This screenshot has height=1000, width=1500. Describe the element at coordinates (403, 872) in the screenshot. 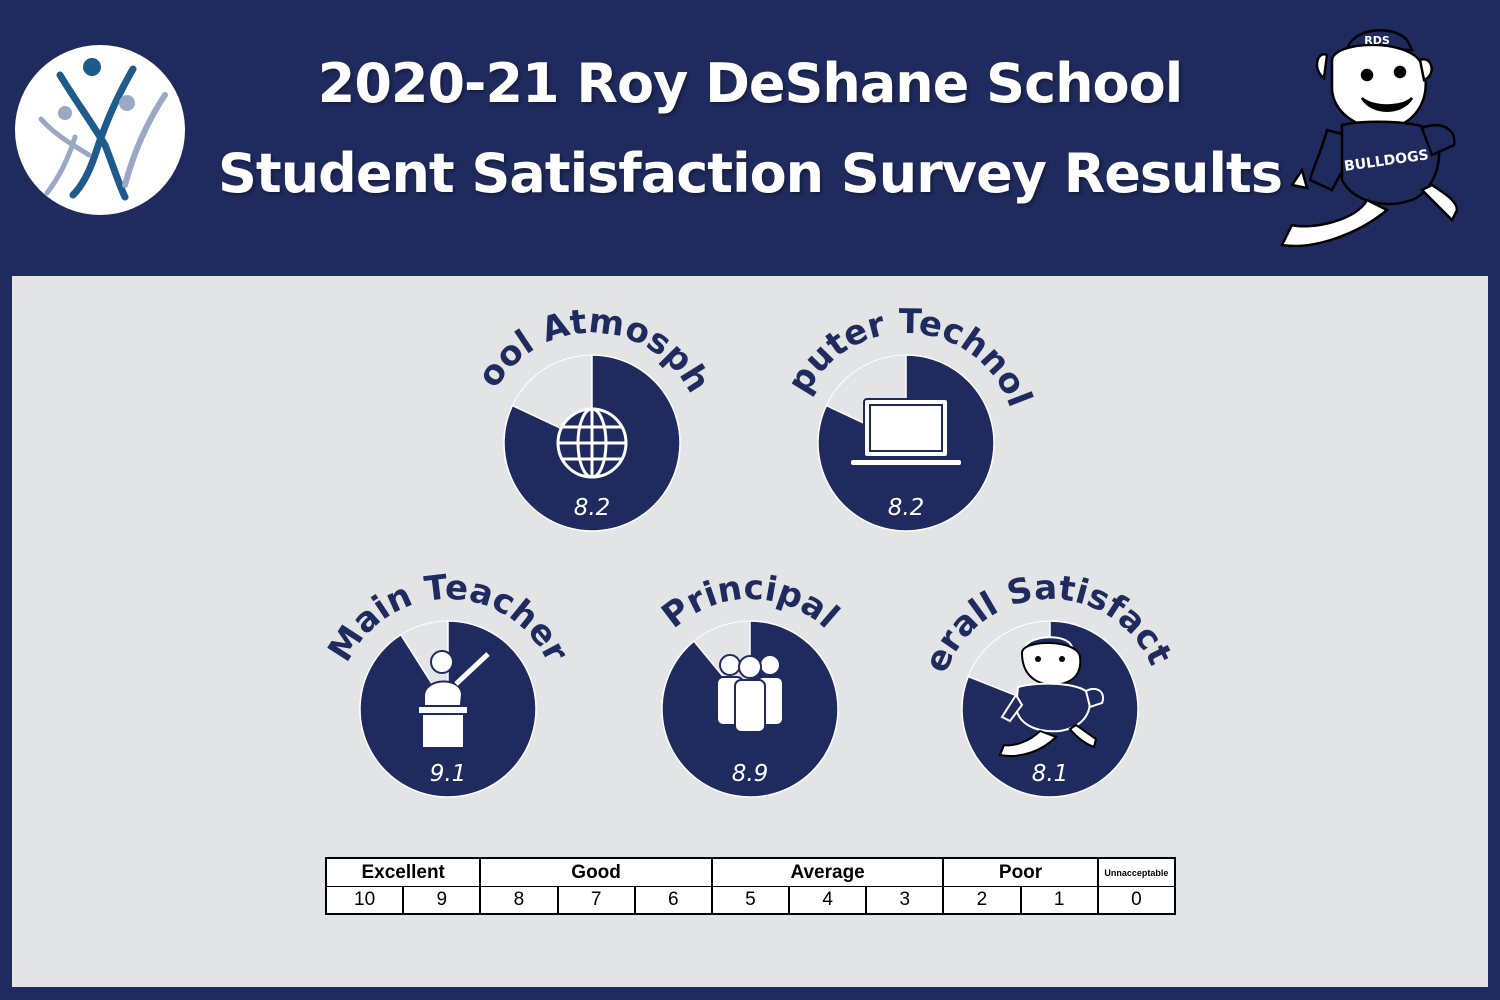

I see `scale-category-excellent: Excellent` at that location.